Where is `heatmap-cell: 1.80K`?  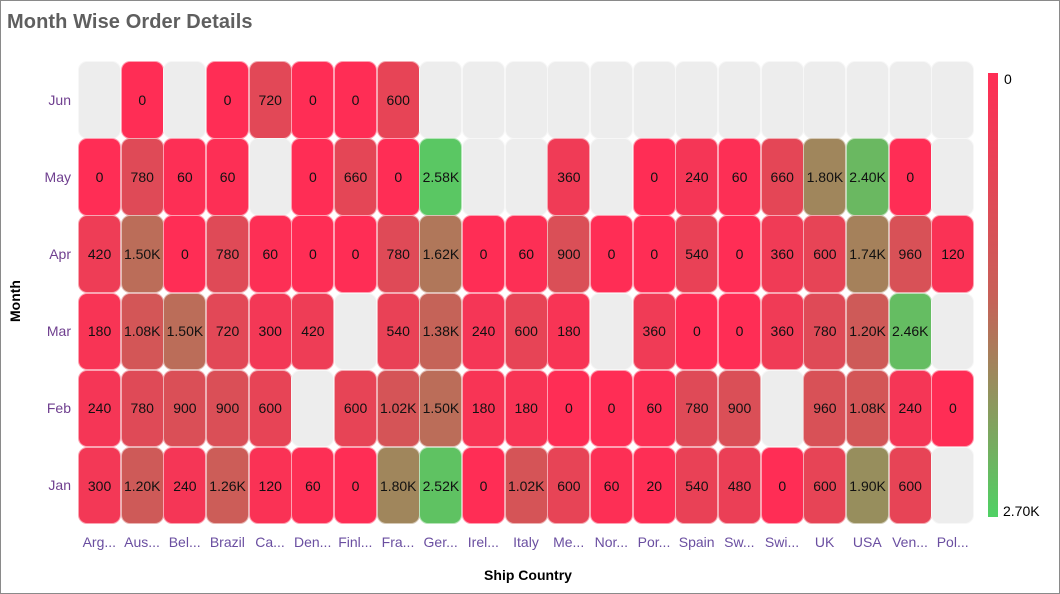 heatmap-cell: 1.80K is located at coordinates (398, 485).